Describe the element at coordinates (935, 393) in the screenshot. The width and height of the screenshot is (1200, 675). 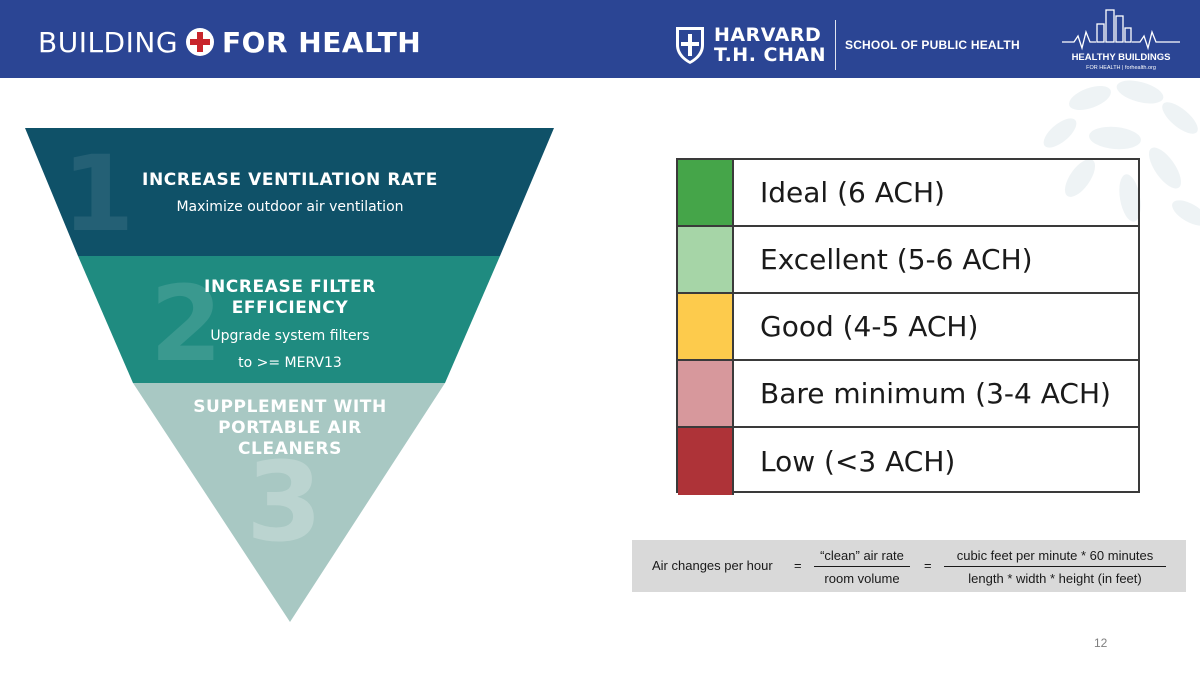
I see `ach-label-bare-minimum: Bare minimum (3-4 ACH)` at that location.